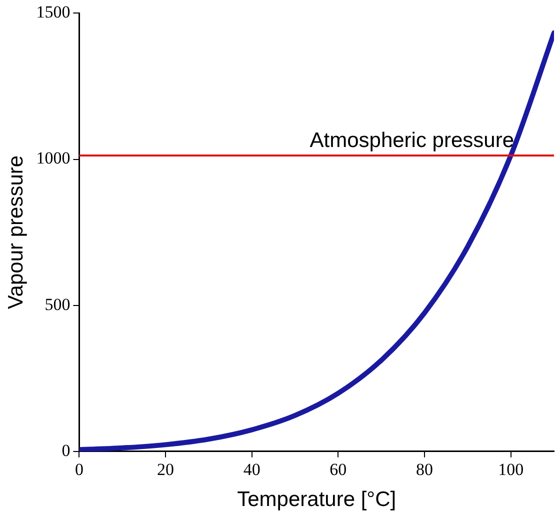 This screenshot has width=558, height=517. Describe the element at coordinates (79, 470) in the screenshot. I see `x-tick-label: 0` at that location.